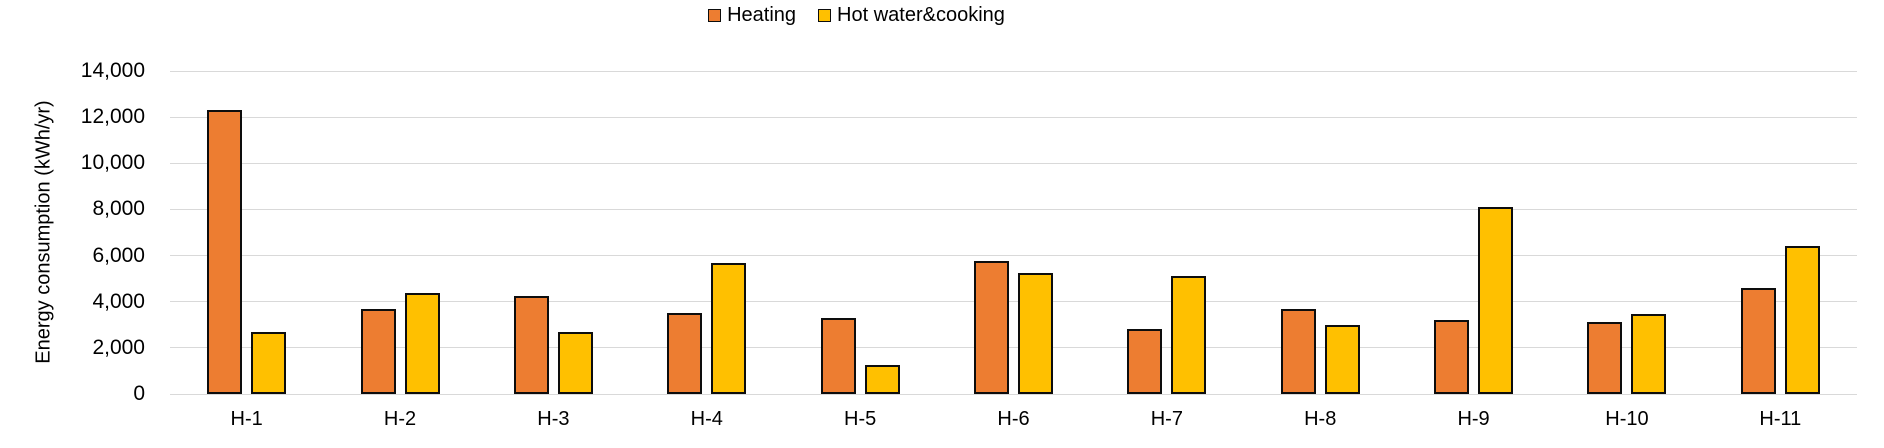 Image resolution: width=1884 pixels, height=448 pixels. I want to click on legend-item-heating: Heating, so click(752, 15).